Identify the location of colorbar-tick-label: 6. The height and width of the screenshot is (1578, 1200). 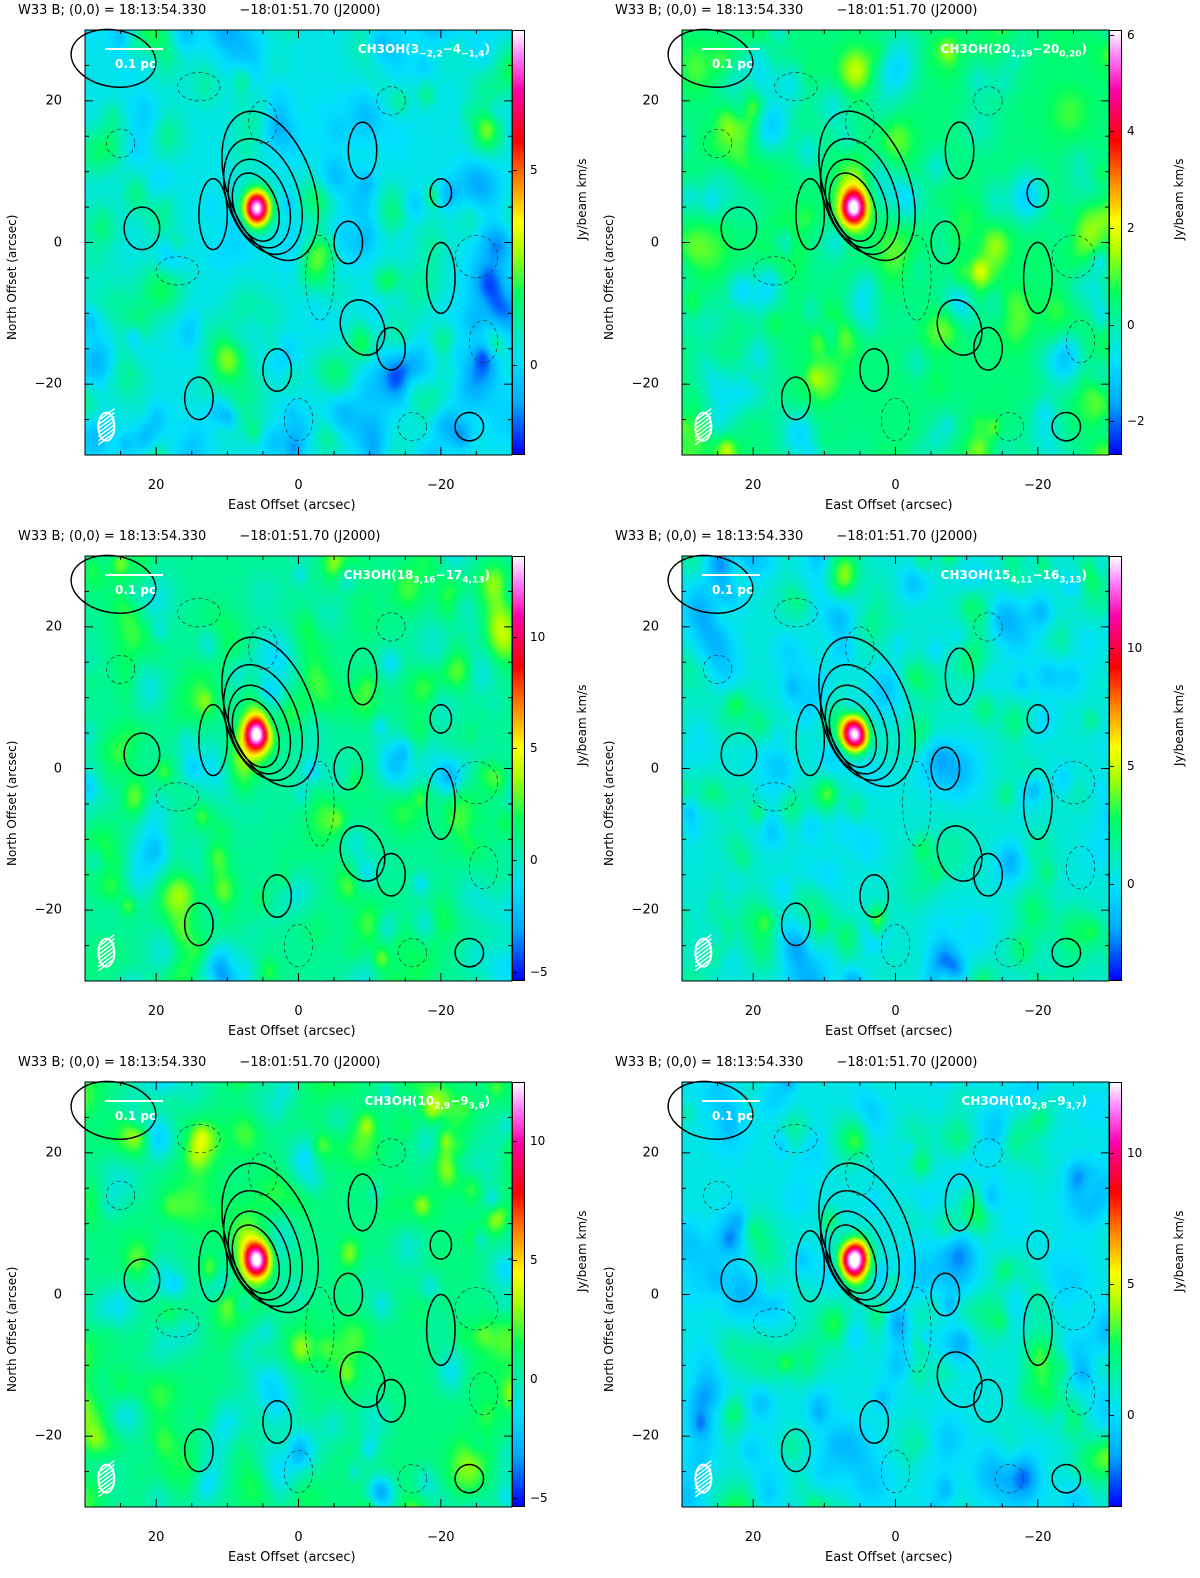
(1131, 34).